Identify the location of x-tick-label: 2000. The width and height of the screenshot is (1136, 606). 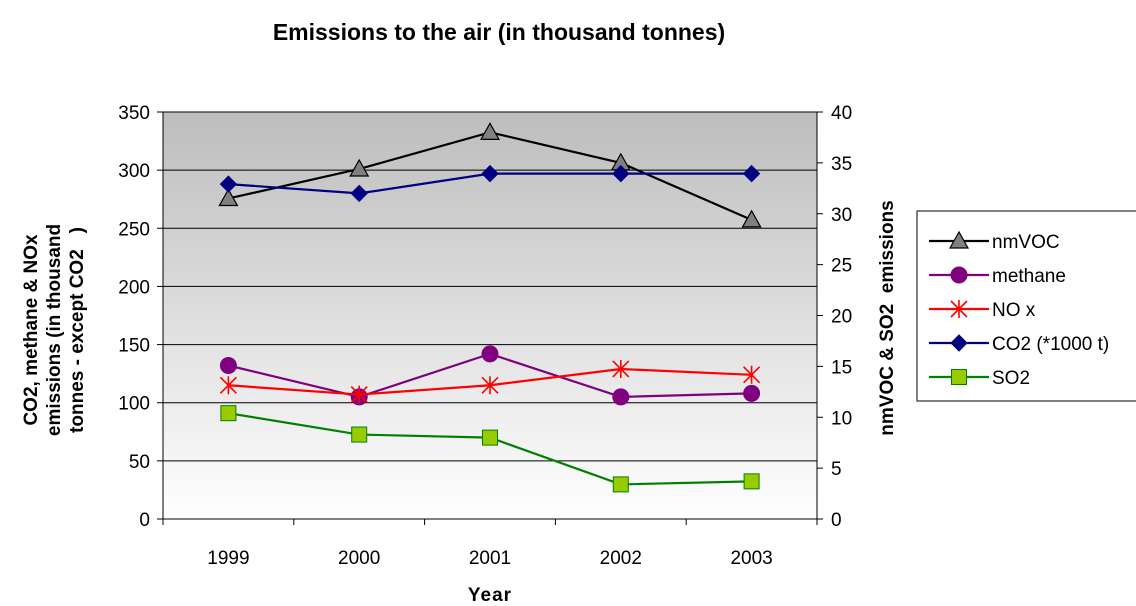
(359, 558).